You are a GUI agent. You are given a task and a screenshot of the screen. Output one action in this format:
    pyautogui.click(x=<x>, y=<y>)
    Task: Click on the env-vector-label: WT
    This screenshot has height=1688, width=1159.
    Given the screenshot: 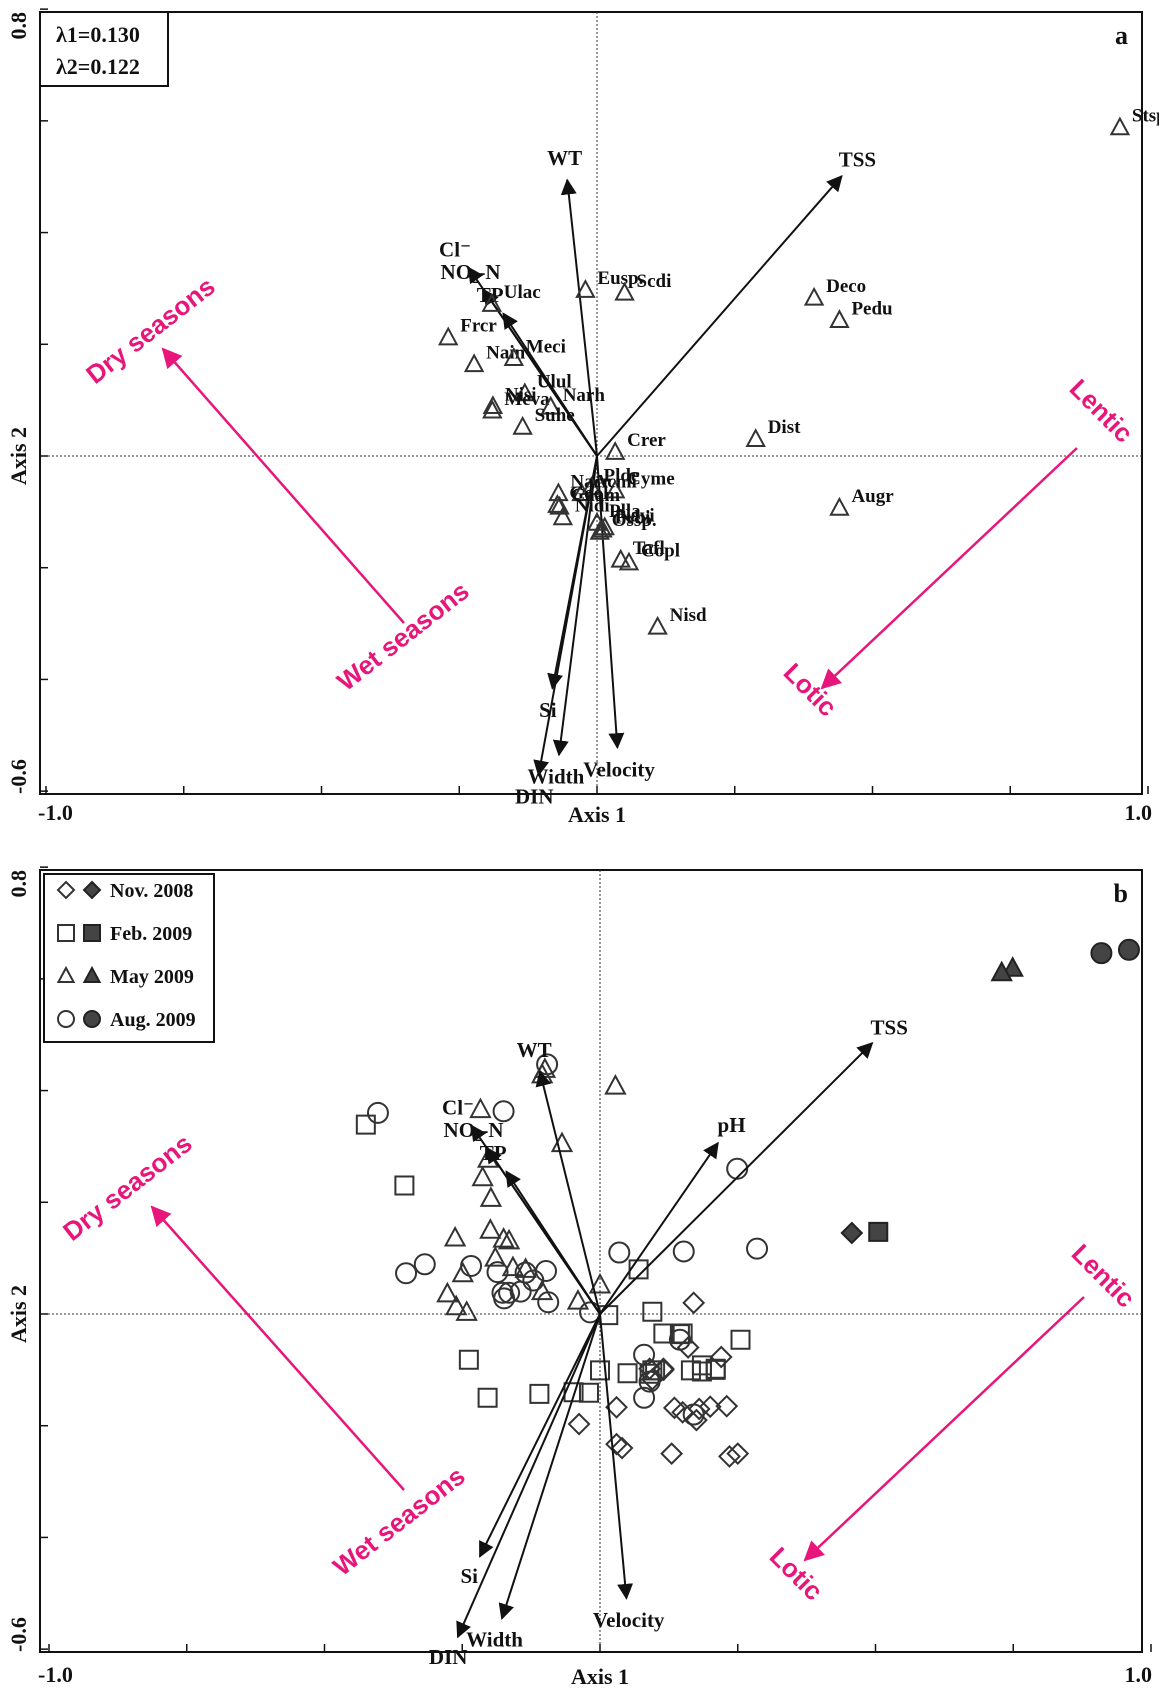 What is the action you would take?
    pyautogui.click(x=564, y=158)
    